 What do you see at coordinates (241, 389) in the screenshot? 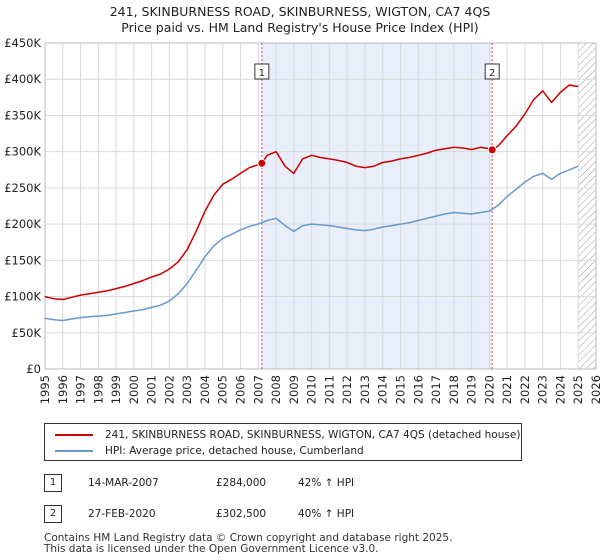
I see `x-tick-label: 2006` at bounding box center [241, 389].